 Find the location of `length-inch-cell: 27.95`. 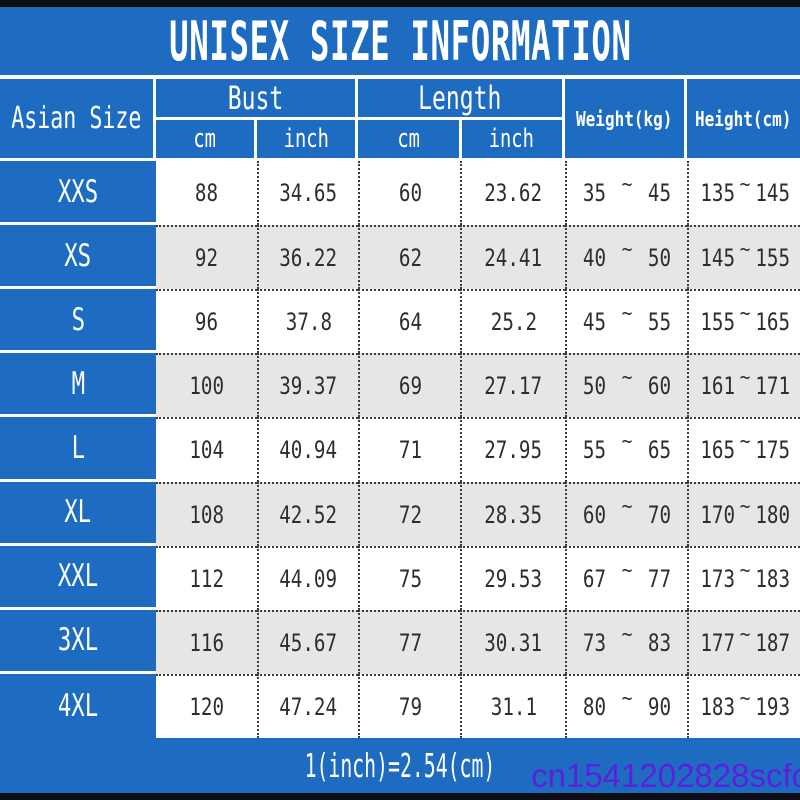

length-inch-cell: 27.95 is located at coordinates (512, 449).